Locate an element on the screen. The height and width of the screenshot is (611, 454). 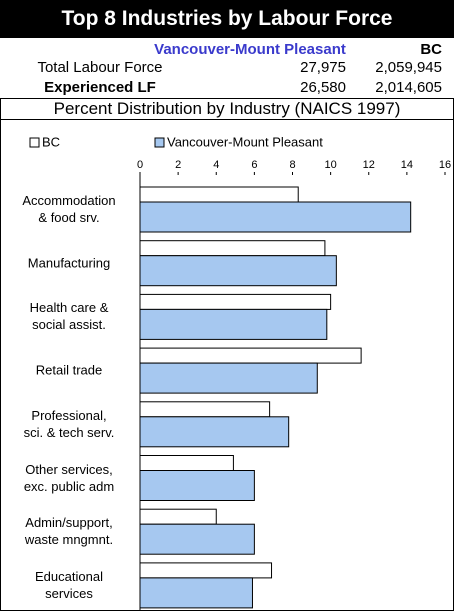
category-label: Accommodation & food srv. is located at coordinates (69, 209).